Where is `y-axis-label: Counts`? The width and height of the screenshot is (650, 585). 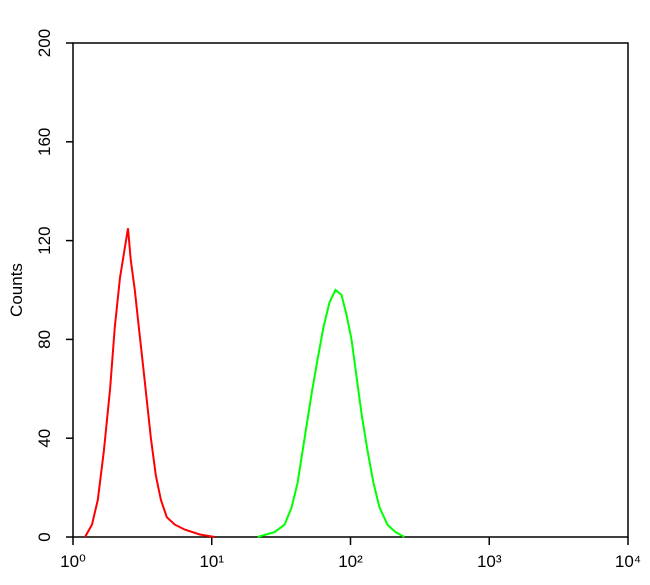 y-axis-label: Counts is located at coordinates (16, 290).